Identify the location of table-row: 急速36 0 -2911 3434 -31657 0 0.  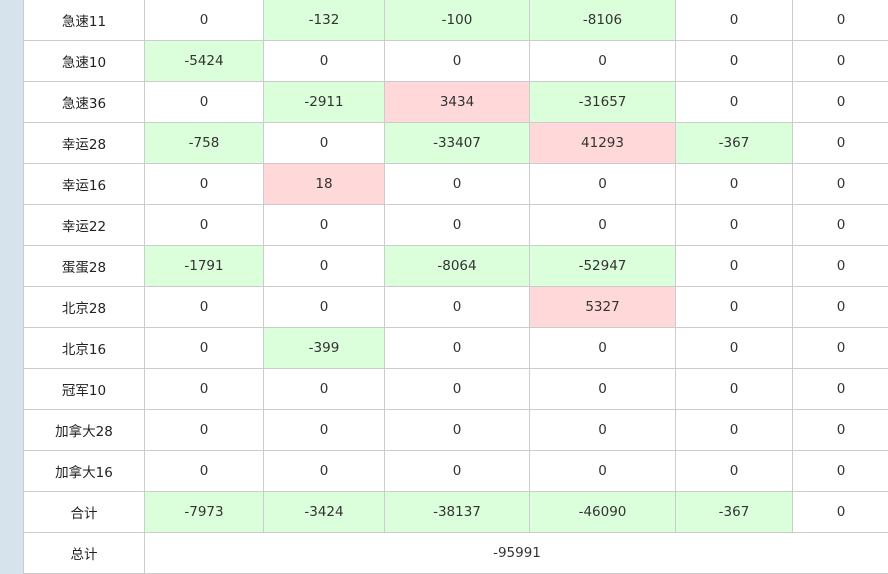
(455, 102).